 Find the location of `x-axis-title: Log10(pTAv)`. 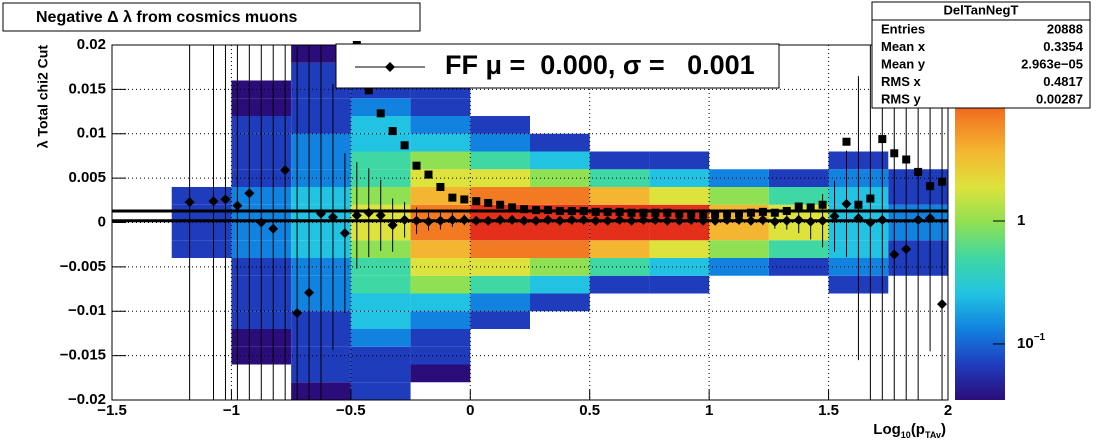

x-axis-title: Log10(pTAv) is located at coordinates (909, 430).